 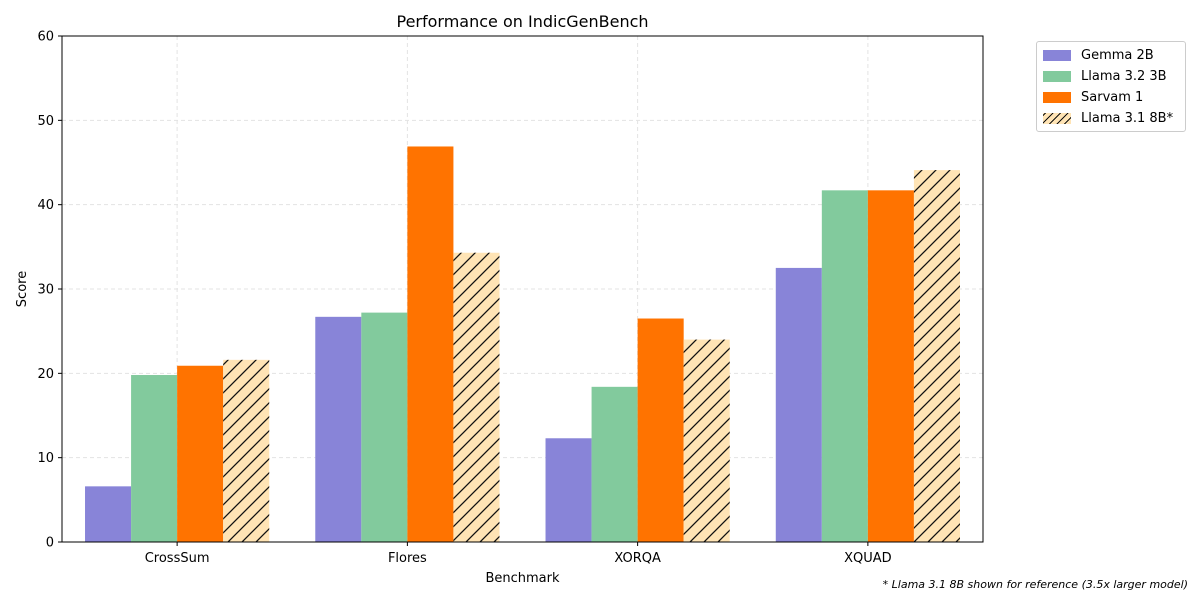 What do you see at coordinates (384, 427) in the screenshot?
I see `bar-llama-3-2-3b-flores` at bounding box center [384, 427].